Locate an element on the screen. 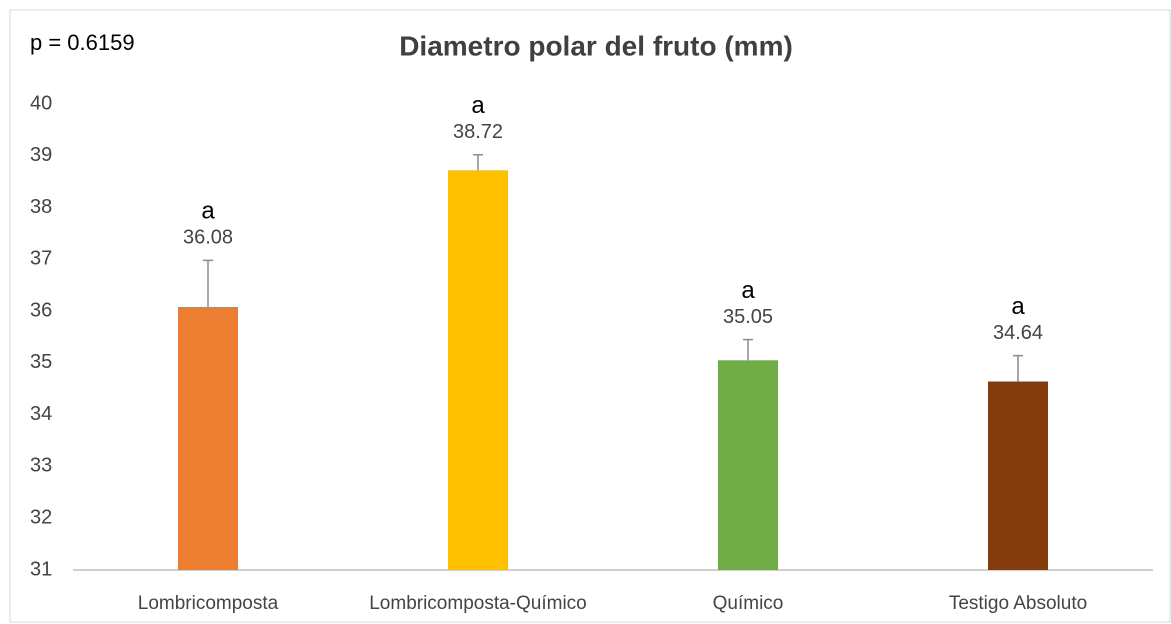 The height and width of the screenshot is (624, 1171). x-tick-label: Testigo Absoluto is located at coordinates (1018, 603).